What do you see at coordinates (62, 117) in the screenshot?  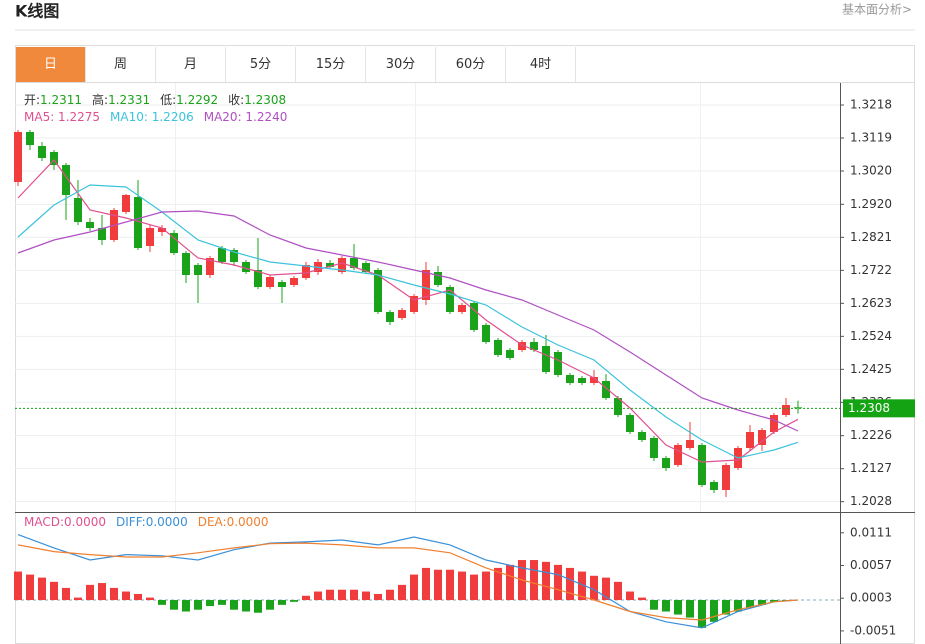 I see `legend-entry: MA5: 1.2275` at bounding box center [62, 117].